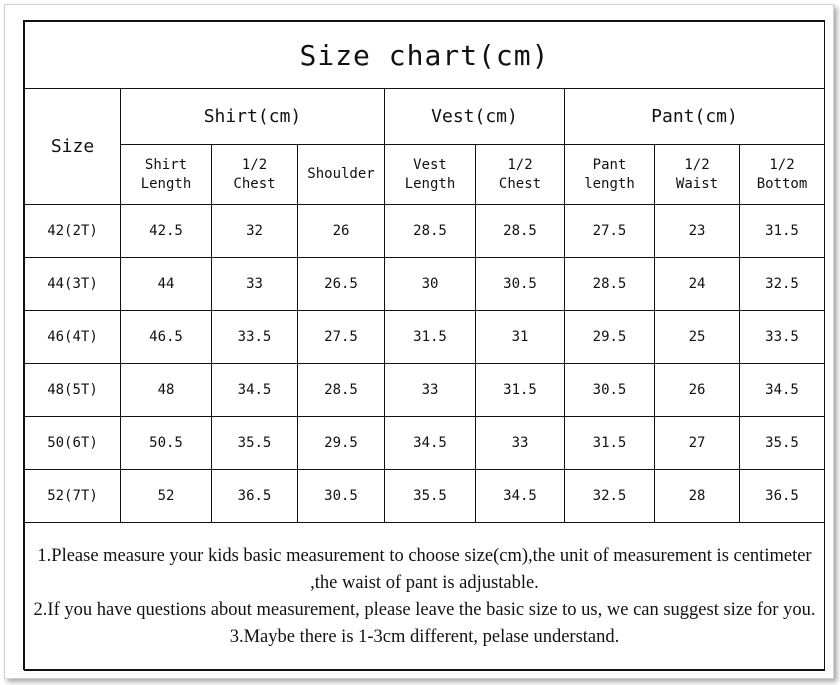 The width and height of the screenshot is (840, 685). Describe the element at coordinates (697, 443) in the screenshot. I see `value-cell: 27` at that location.